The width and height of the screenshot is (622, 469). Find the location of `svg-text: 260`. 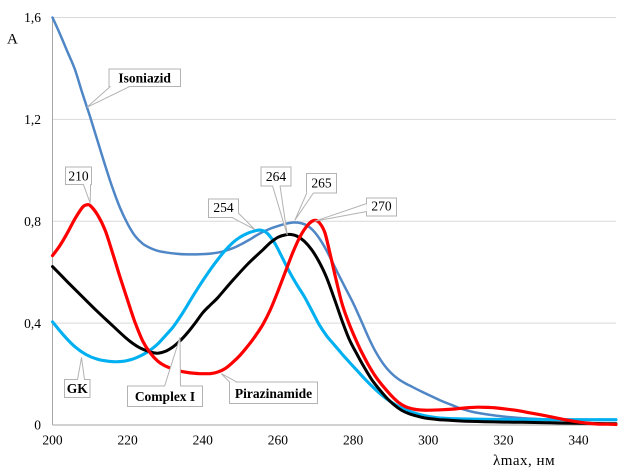

svg-text: 260 is located at coordinates (278, 440).